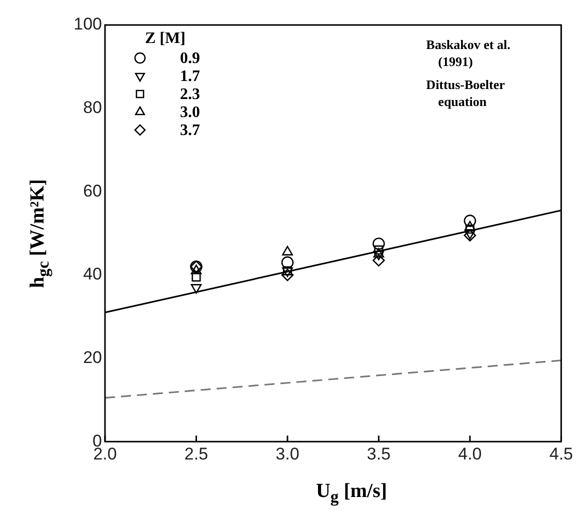 This screenshot has width=576, height=518. I want to click on x-tick-label: 2.5, so click(196, 454).